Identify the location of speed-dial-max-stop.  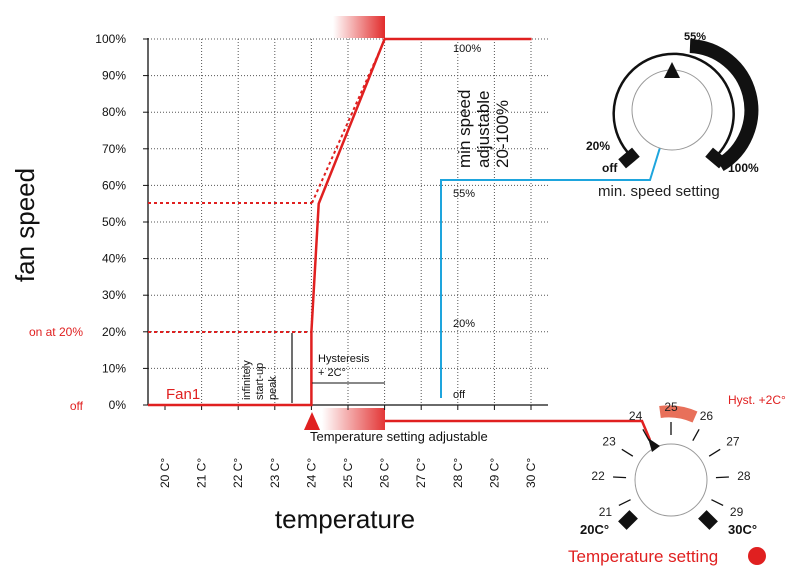
(716, 158).